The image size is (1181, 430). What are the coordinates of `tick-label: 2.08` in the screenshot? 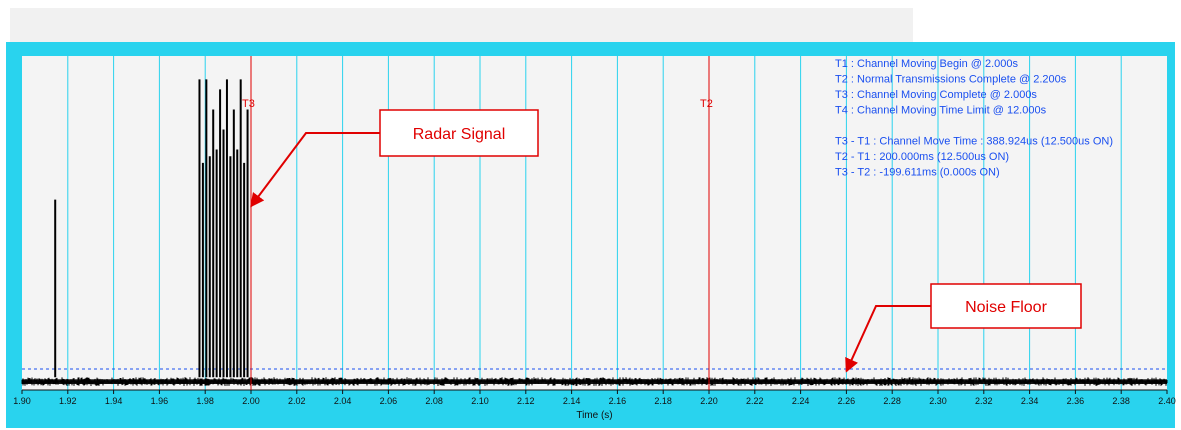 It's located at (434, 401).